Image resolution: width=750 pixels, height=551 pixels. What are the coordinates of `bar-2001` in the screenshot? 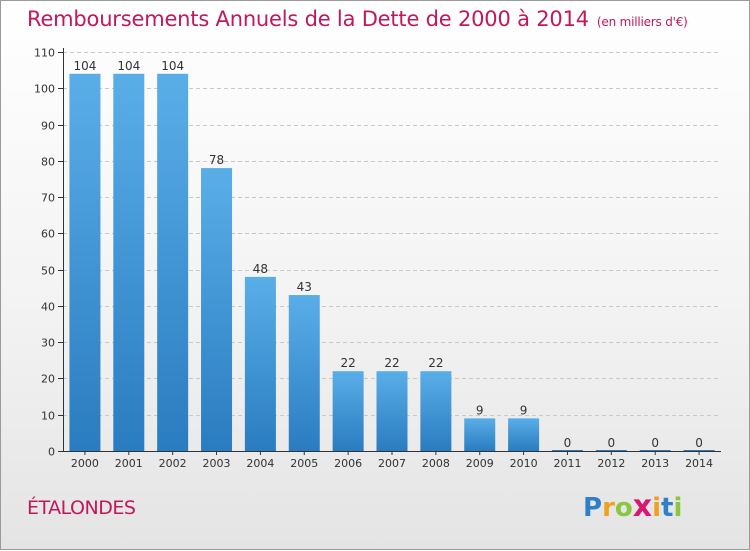 It's located at (129, 262).